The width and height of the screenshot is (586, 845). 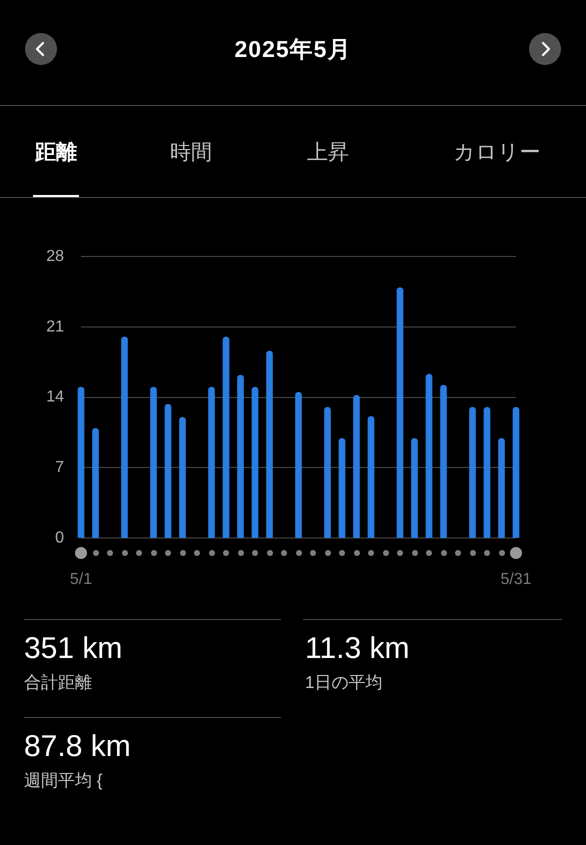 What do you see at coordinates (77, 747) in the screenshot?
I see `text: 87.8 km` at bounding box center [77, 747].